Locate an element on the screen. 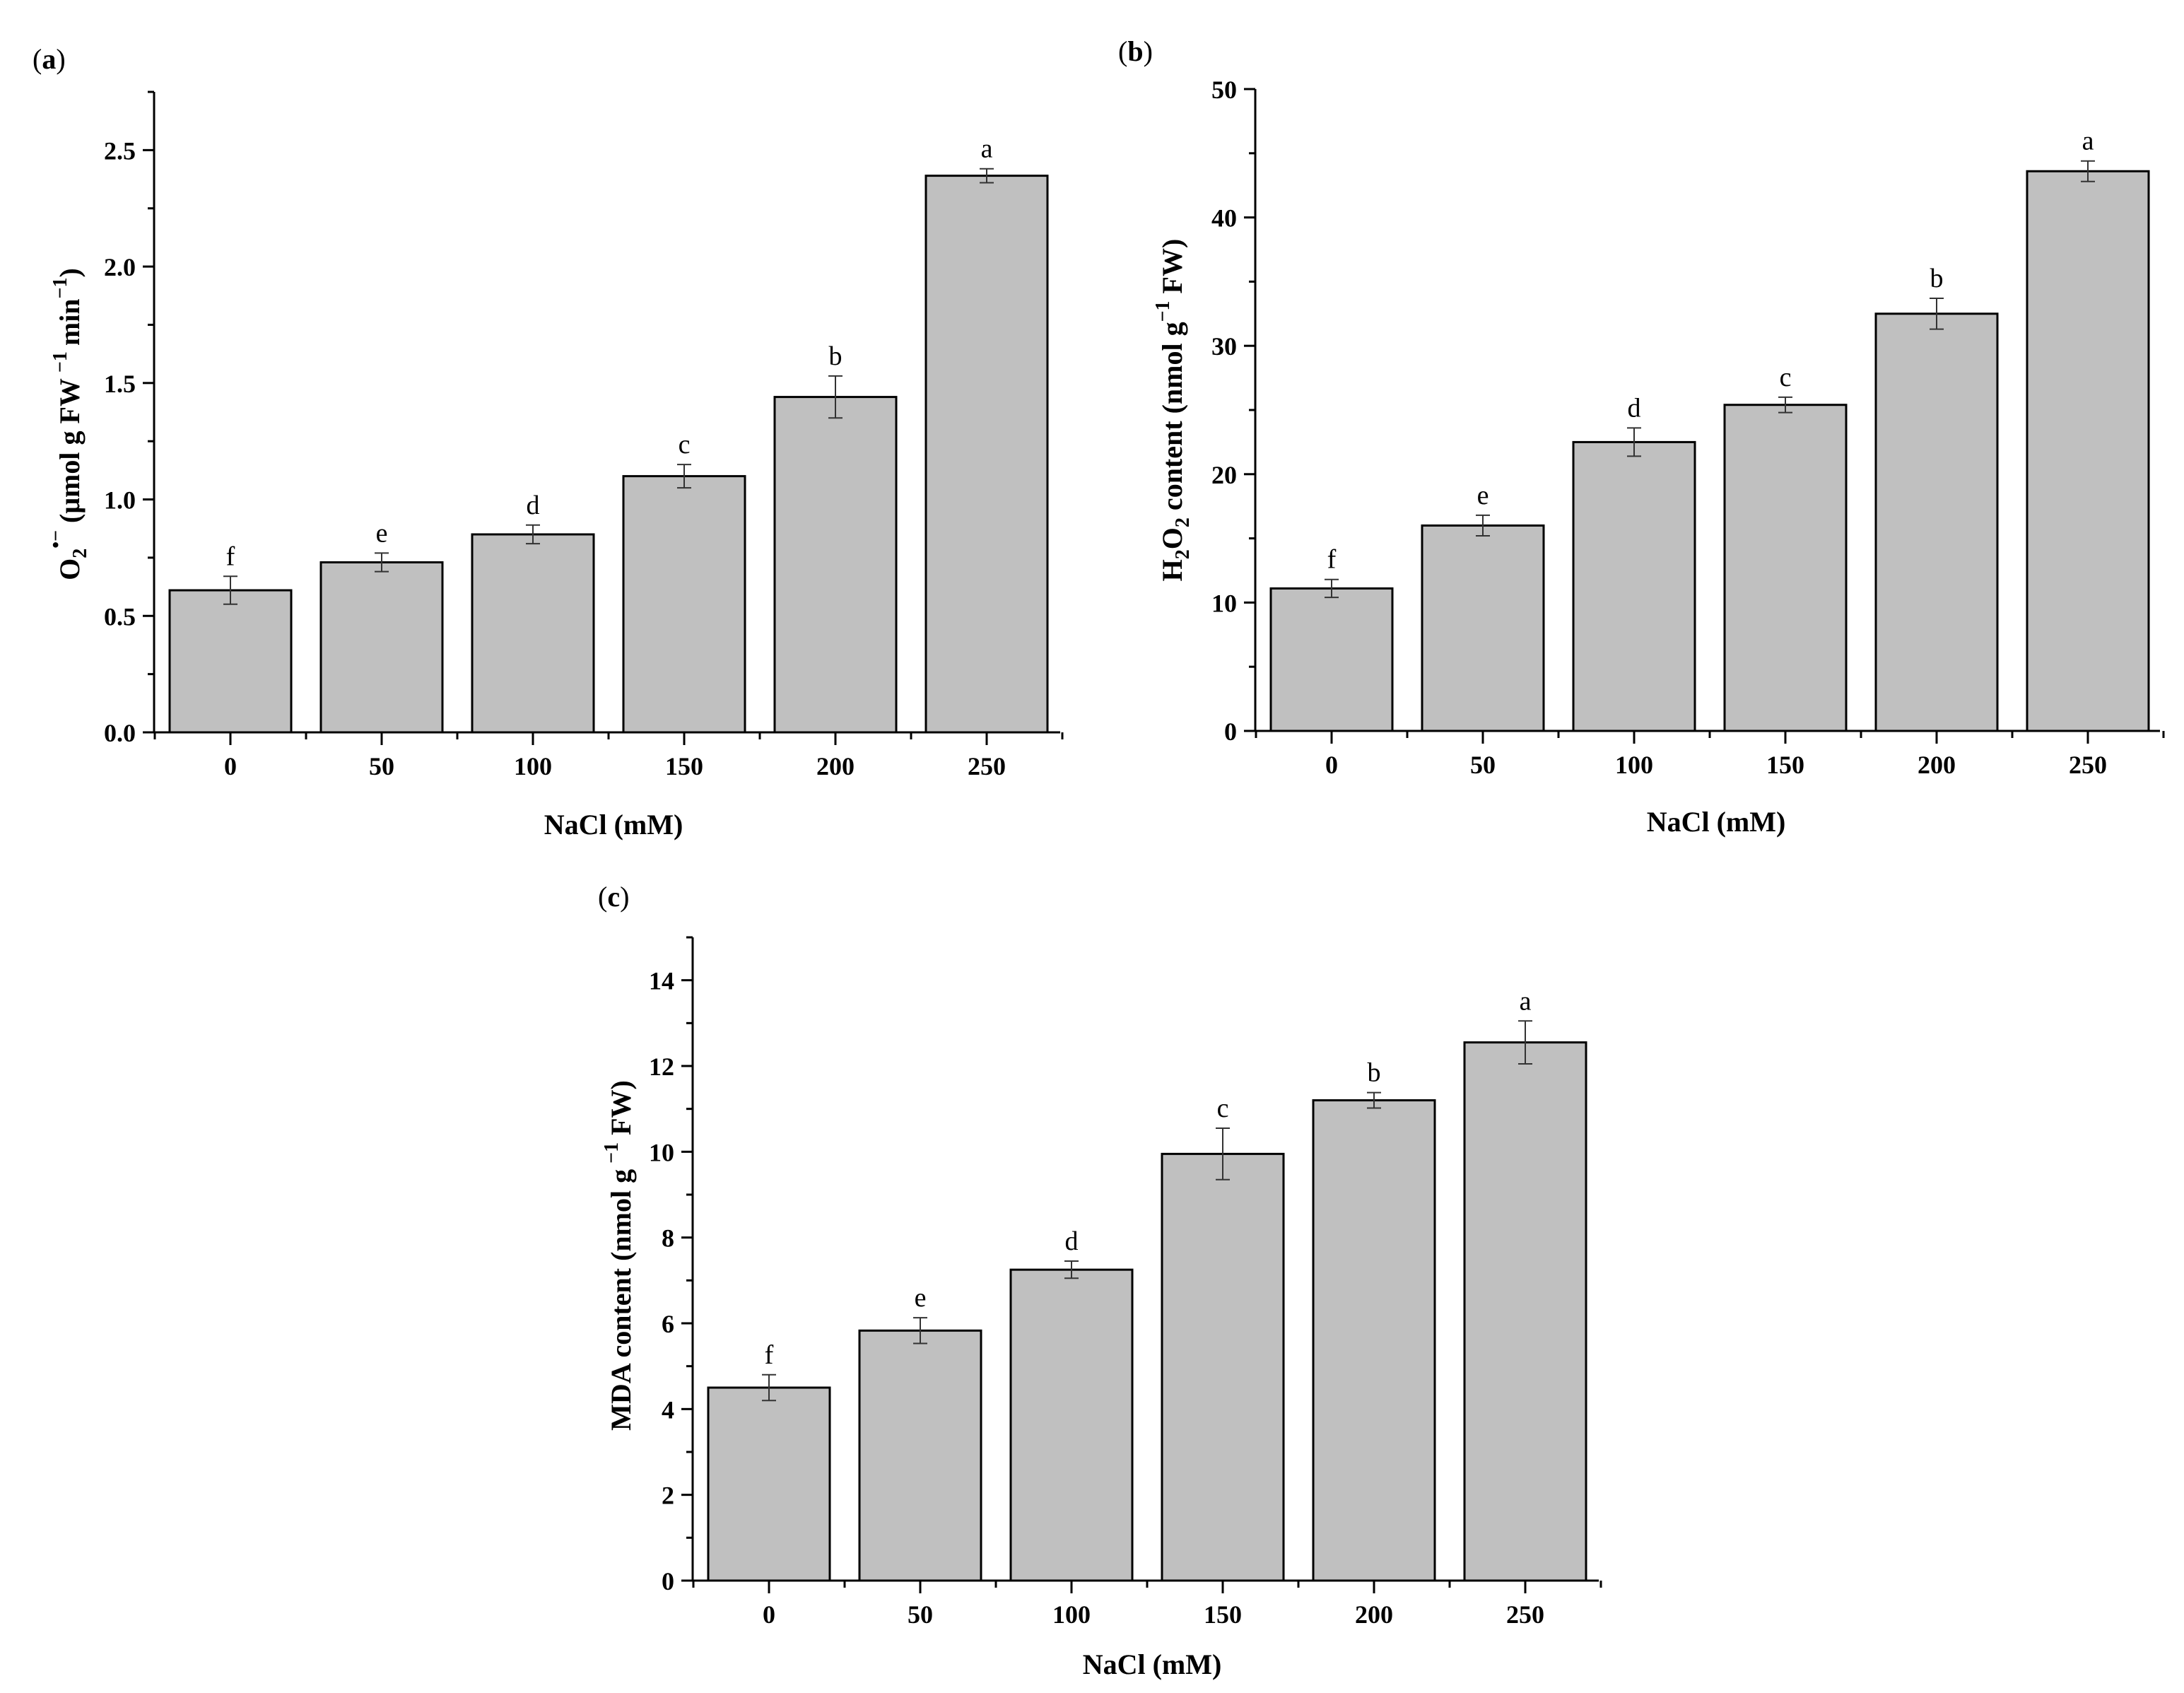 This screenshot has height=1693, width=2184. y-tick-label: 6 is located at coordinates (668, 1324).